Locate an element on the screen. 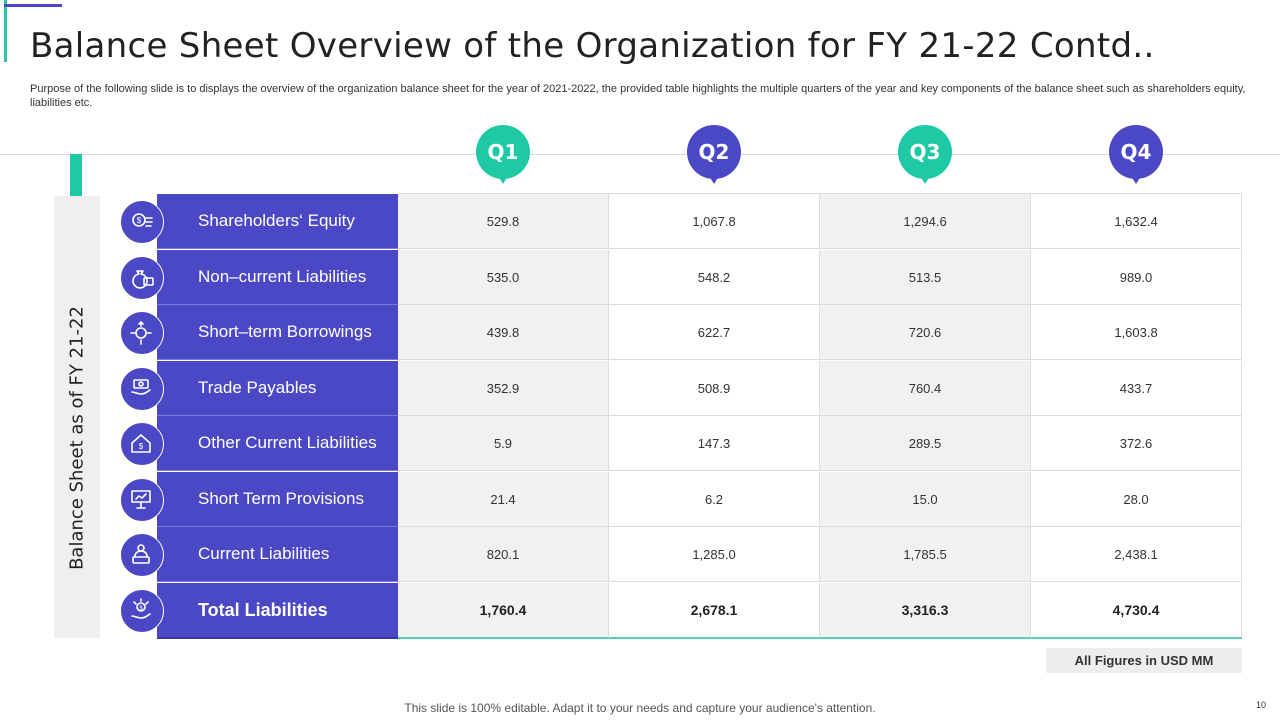  table-row: Trade Payables 352.9 508.9 760.4 433.7 is located at coordinates (679, 388).